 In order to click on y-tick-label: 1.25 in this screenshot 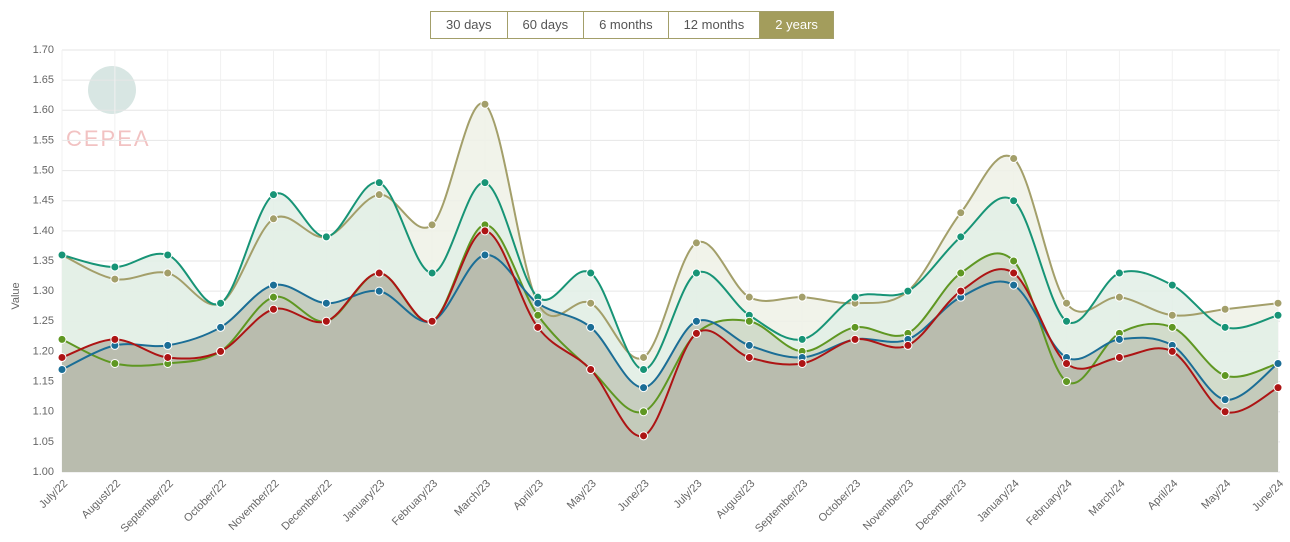, I will do `click(43, 321)`.